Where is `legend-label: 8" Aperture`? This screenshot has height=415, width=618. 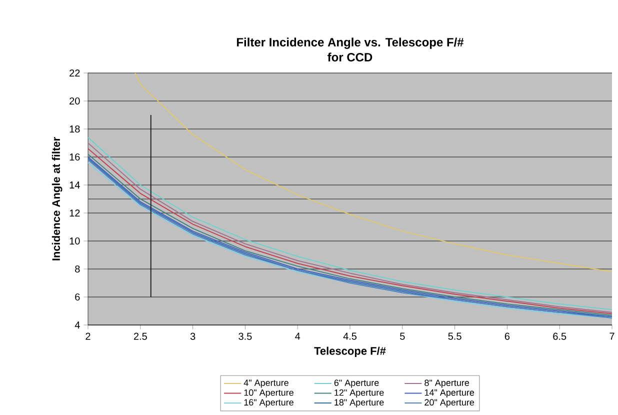 legend-label: 8" Aperture is located at coordinates (447, 384).